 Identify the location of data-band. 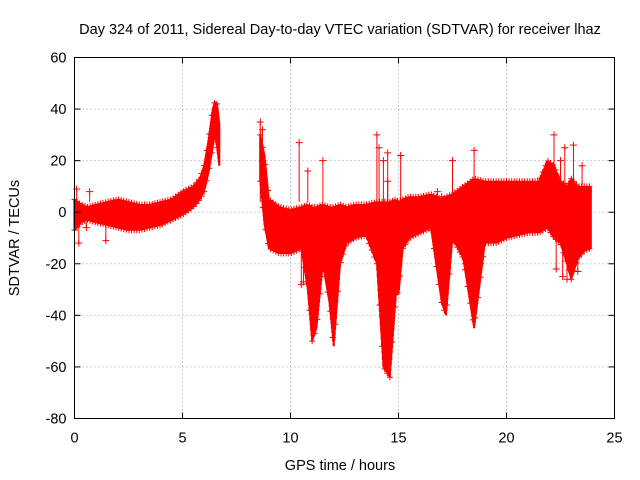
(146, 166).